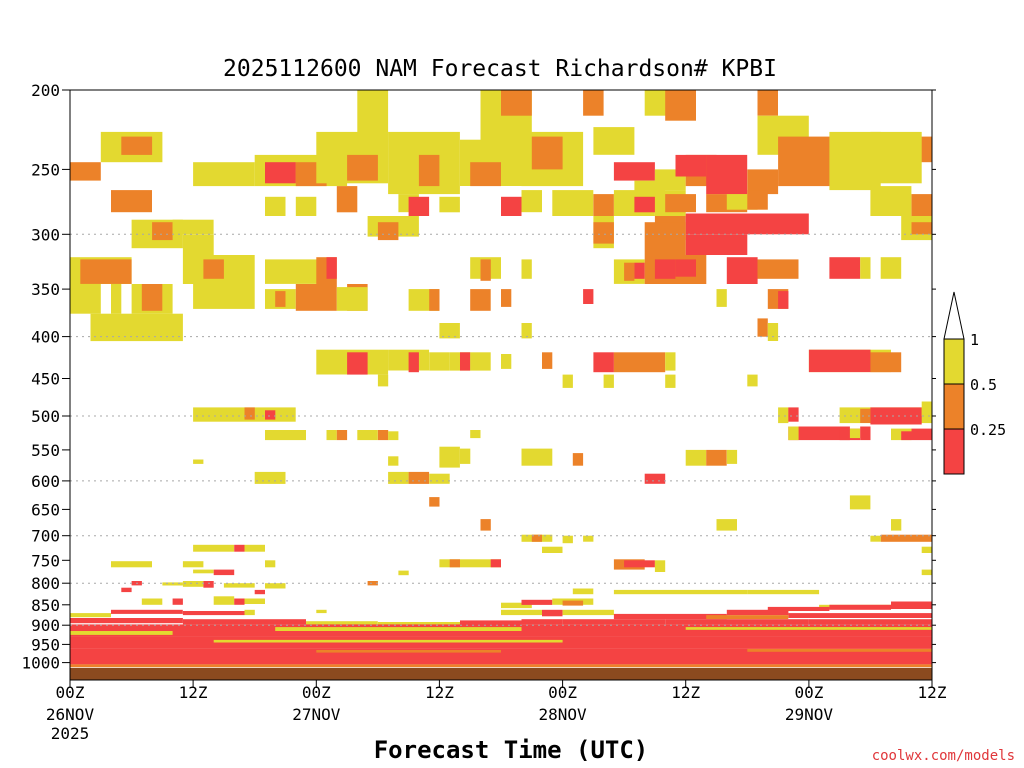  What do you see at coordinates (45, 560) in the screenshot?
I see `y-tick-label: 750` at bounding box center [45, 560].